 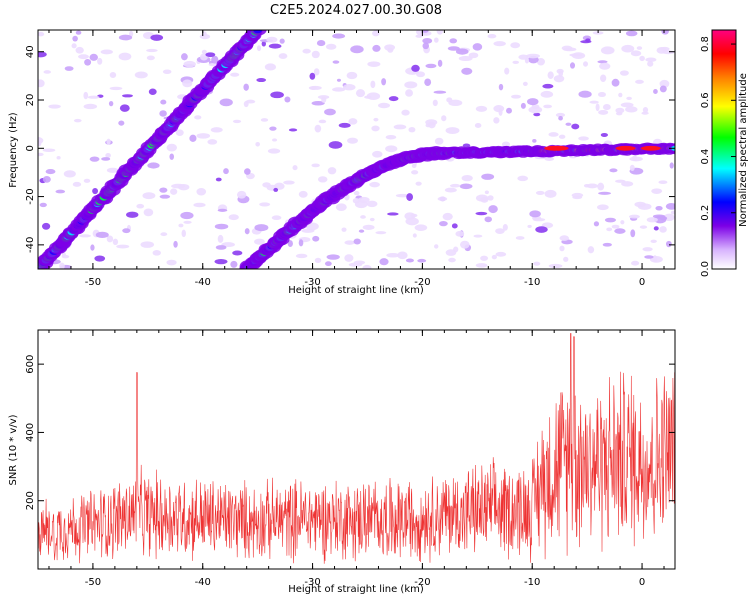 I want to click on feature-core, so click(x=258, y=32).